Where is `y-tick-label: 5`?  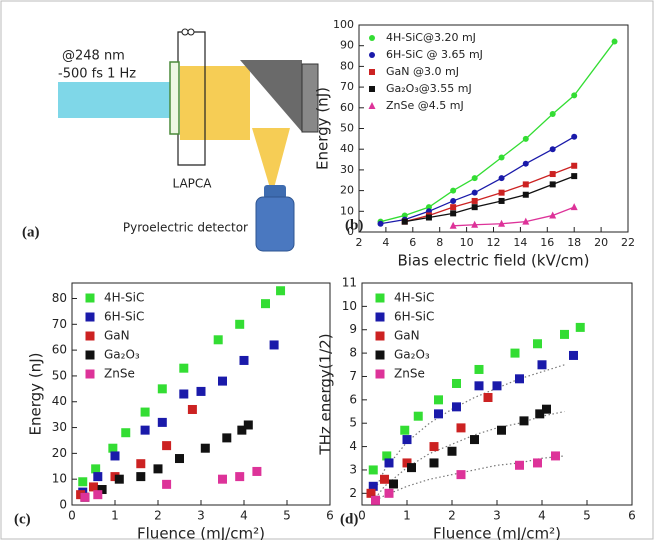
y-tick-label: 5 is located at coordinates (353, 423).